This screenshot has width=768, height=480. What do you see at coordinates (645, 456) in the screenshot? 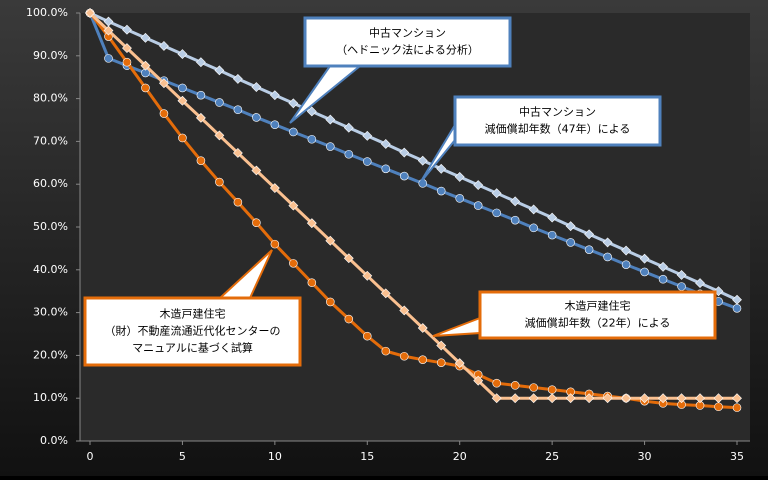
I see `x-tick-label: 30` at bounding box center [645, 456].